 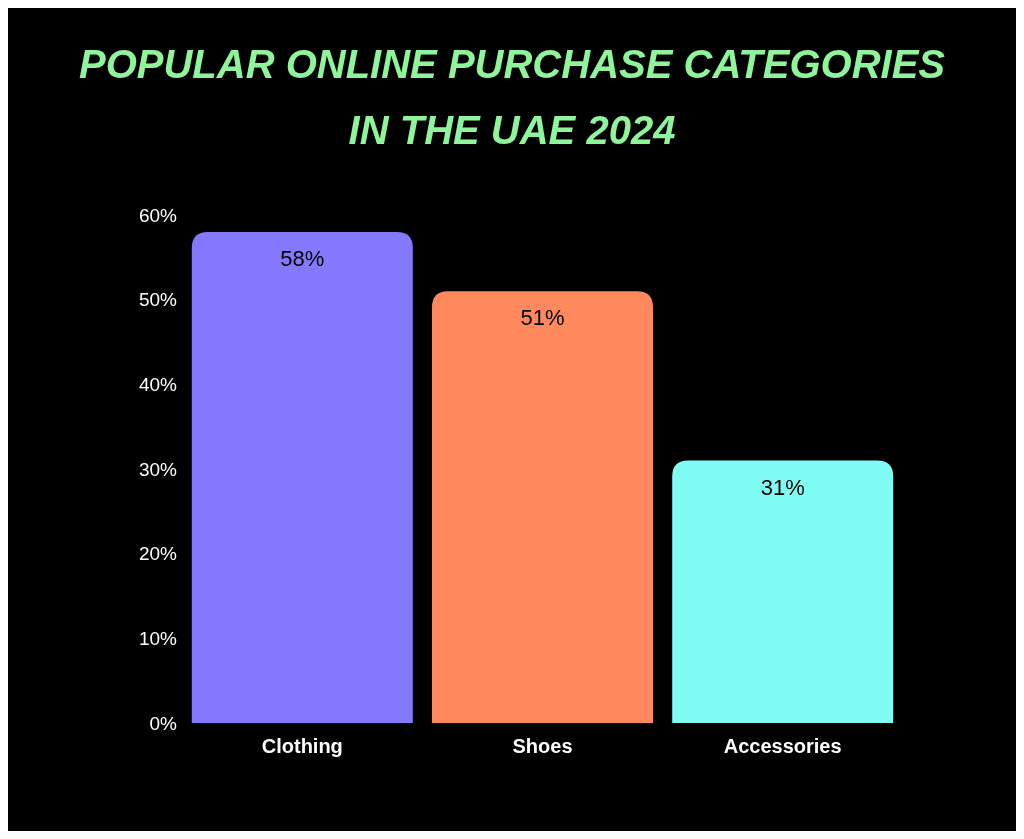 What do you see at coordinates (163, 723) in the screenshot?
I see `y-tick-label: 0%` at bounding box center [163, 723].